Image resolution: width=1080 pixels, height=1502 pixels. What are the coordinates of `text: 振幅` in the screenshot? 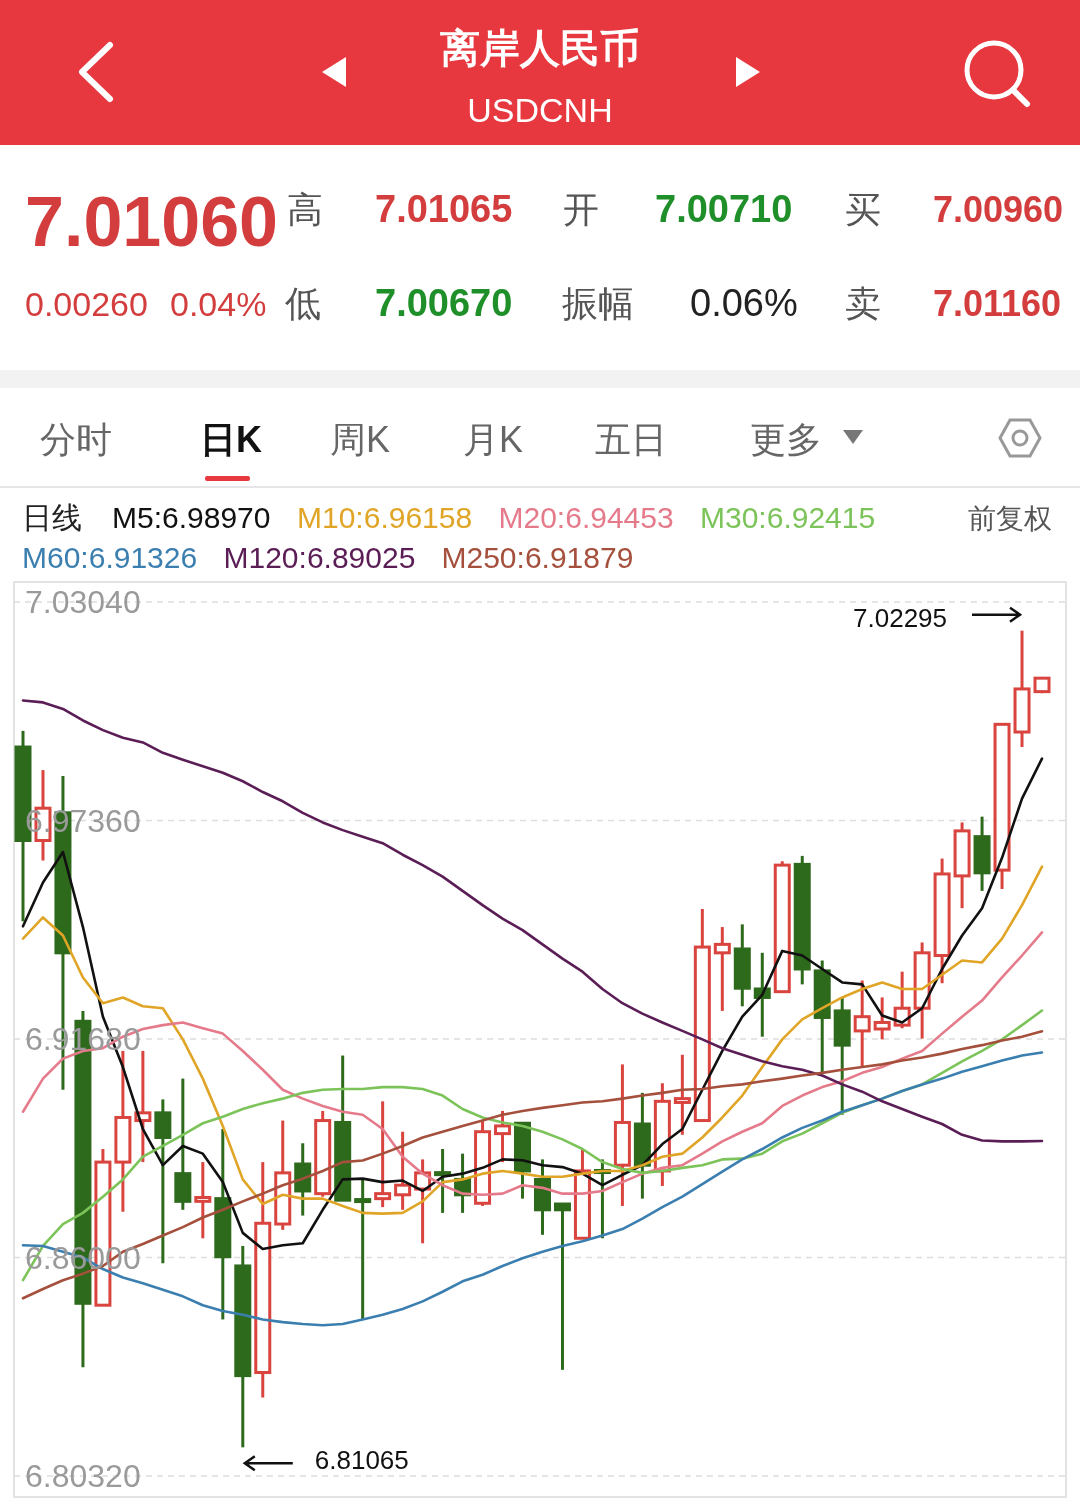 It's located at (598, 303).